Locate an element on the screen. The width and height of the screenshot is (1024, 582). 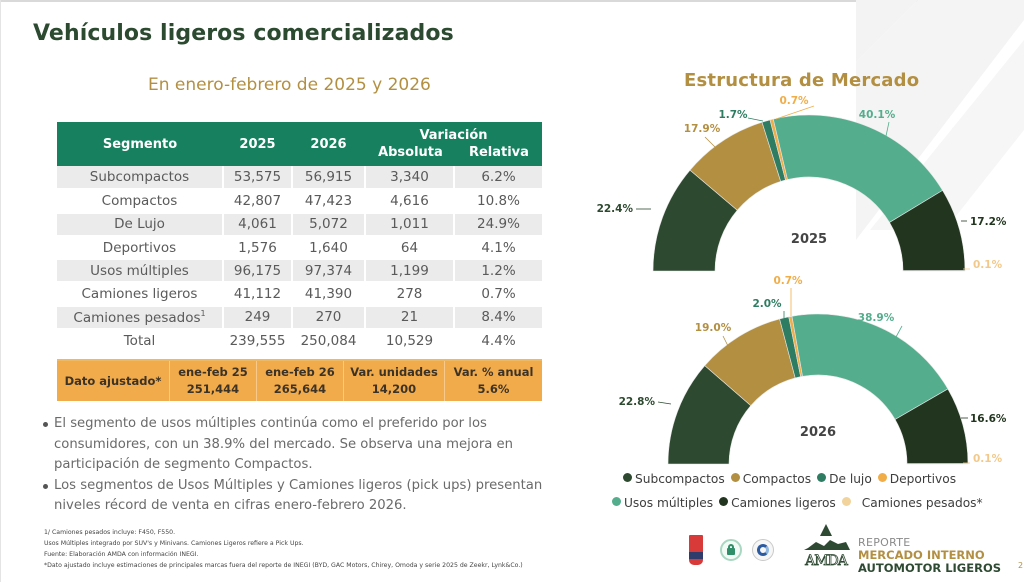
cell-segment-text: Subcompactos is located at coordinates (139, 177).